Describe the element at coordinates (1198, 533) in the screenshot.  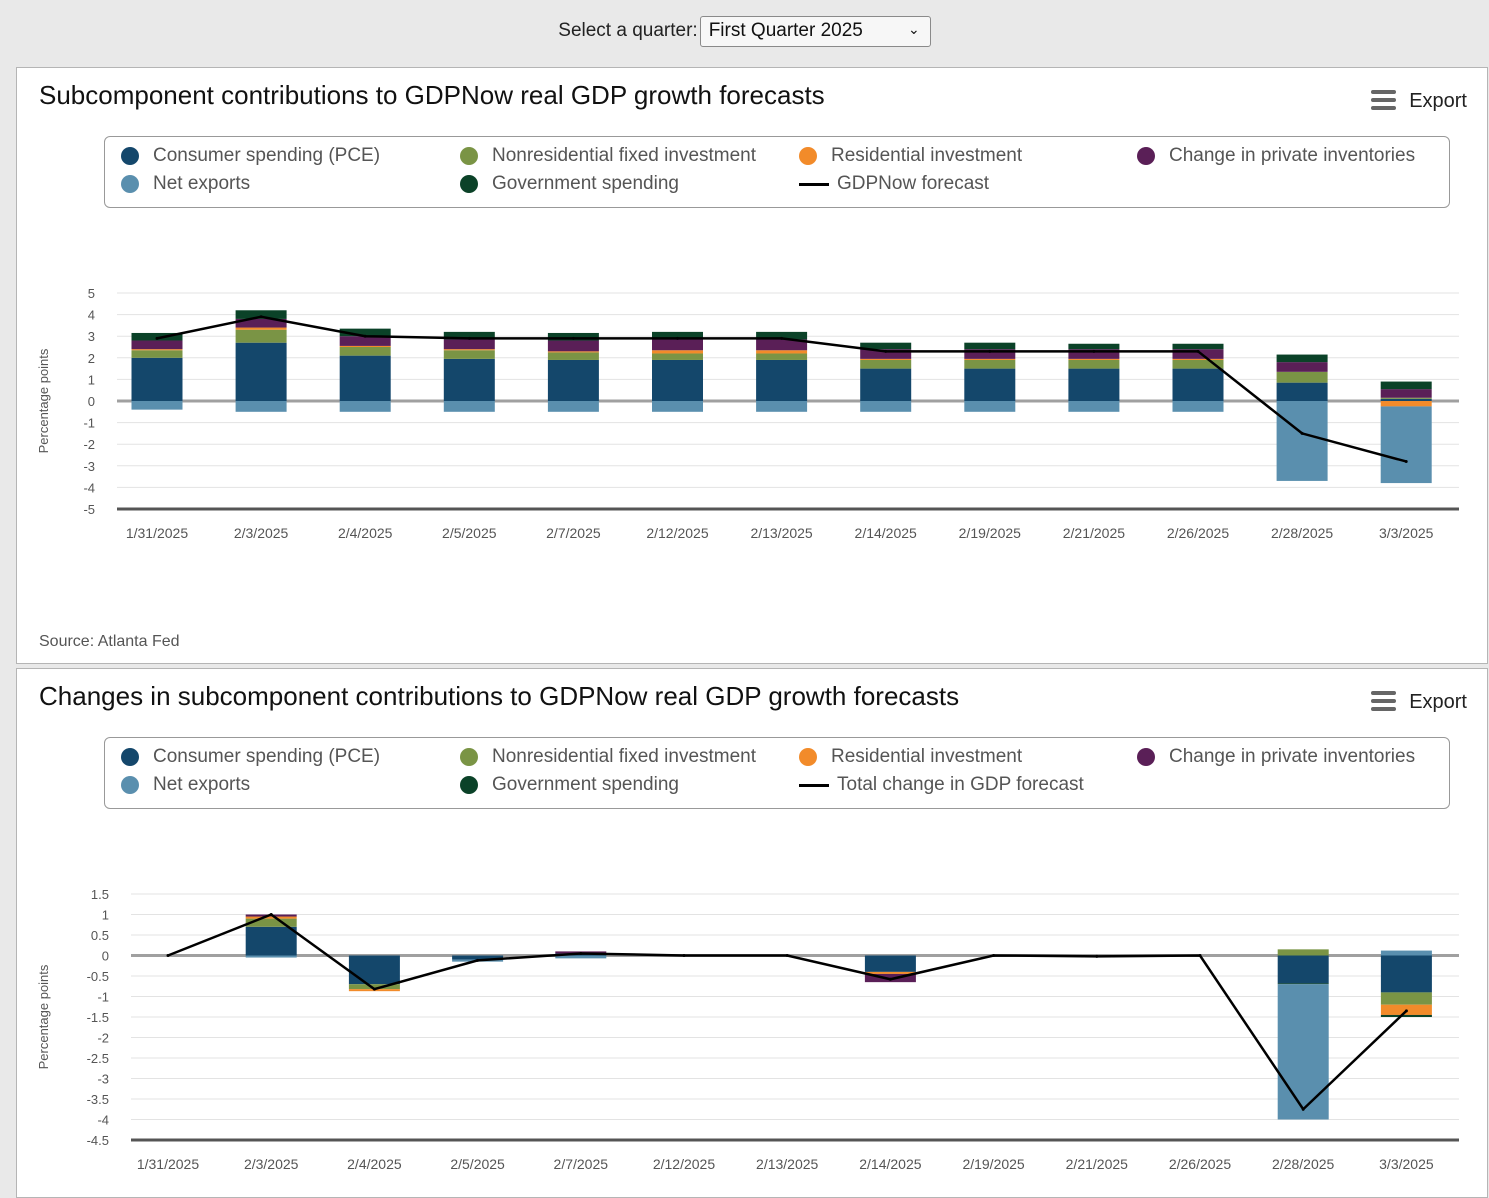
I see `x-tick-label: 2/26/2025` at that location.